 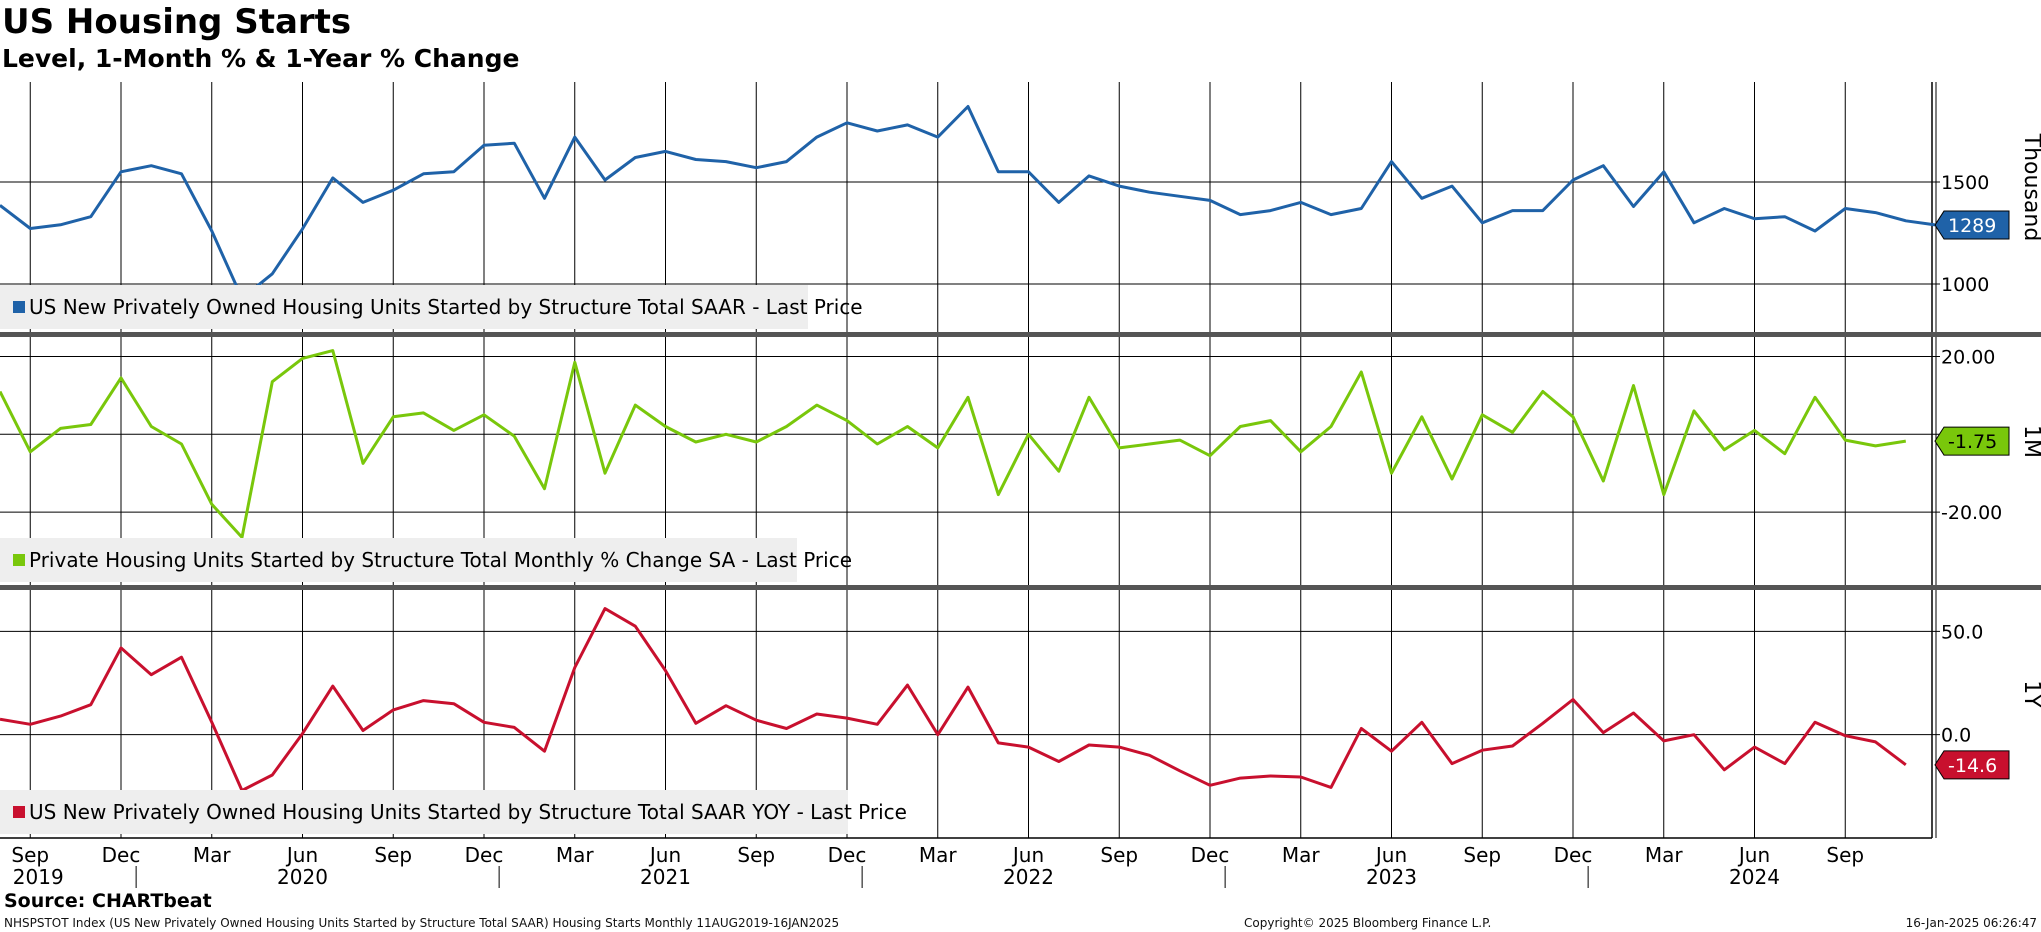 What do you see at coordinates (38, 877) in the screenshot?
I see `x-year-label: 2019` at bounding box center [38, 877].